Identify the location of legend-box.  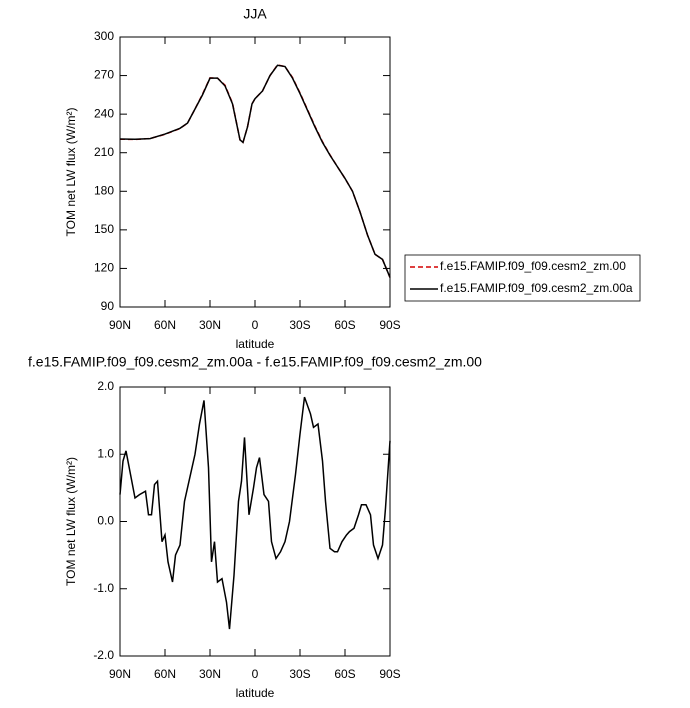
(522, 278).